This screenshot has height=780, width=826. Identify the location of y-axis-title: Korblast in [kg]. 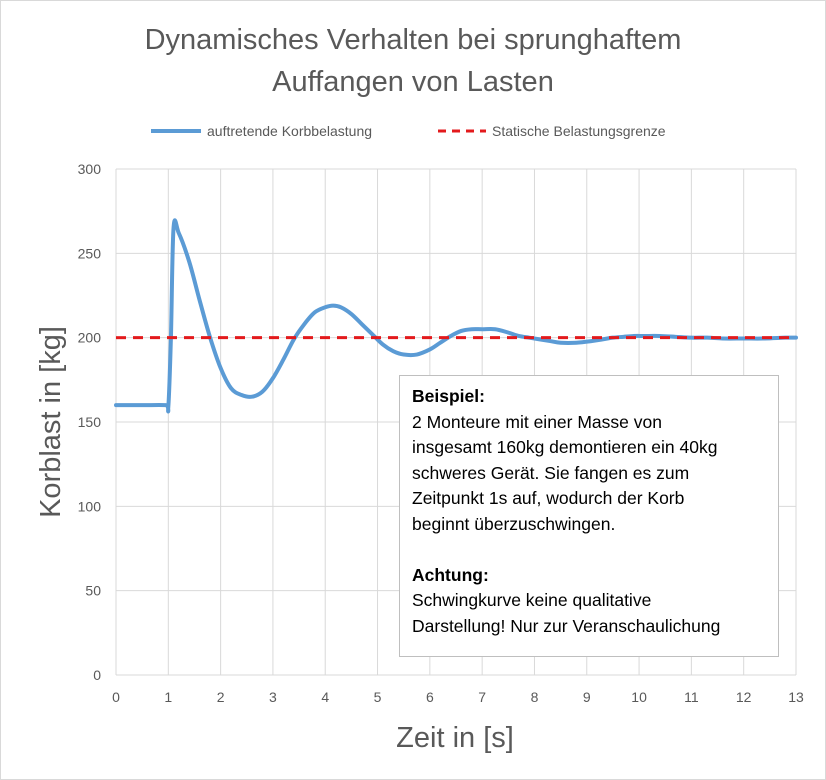
(51, 422).